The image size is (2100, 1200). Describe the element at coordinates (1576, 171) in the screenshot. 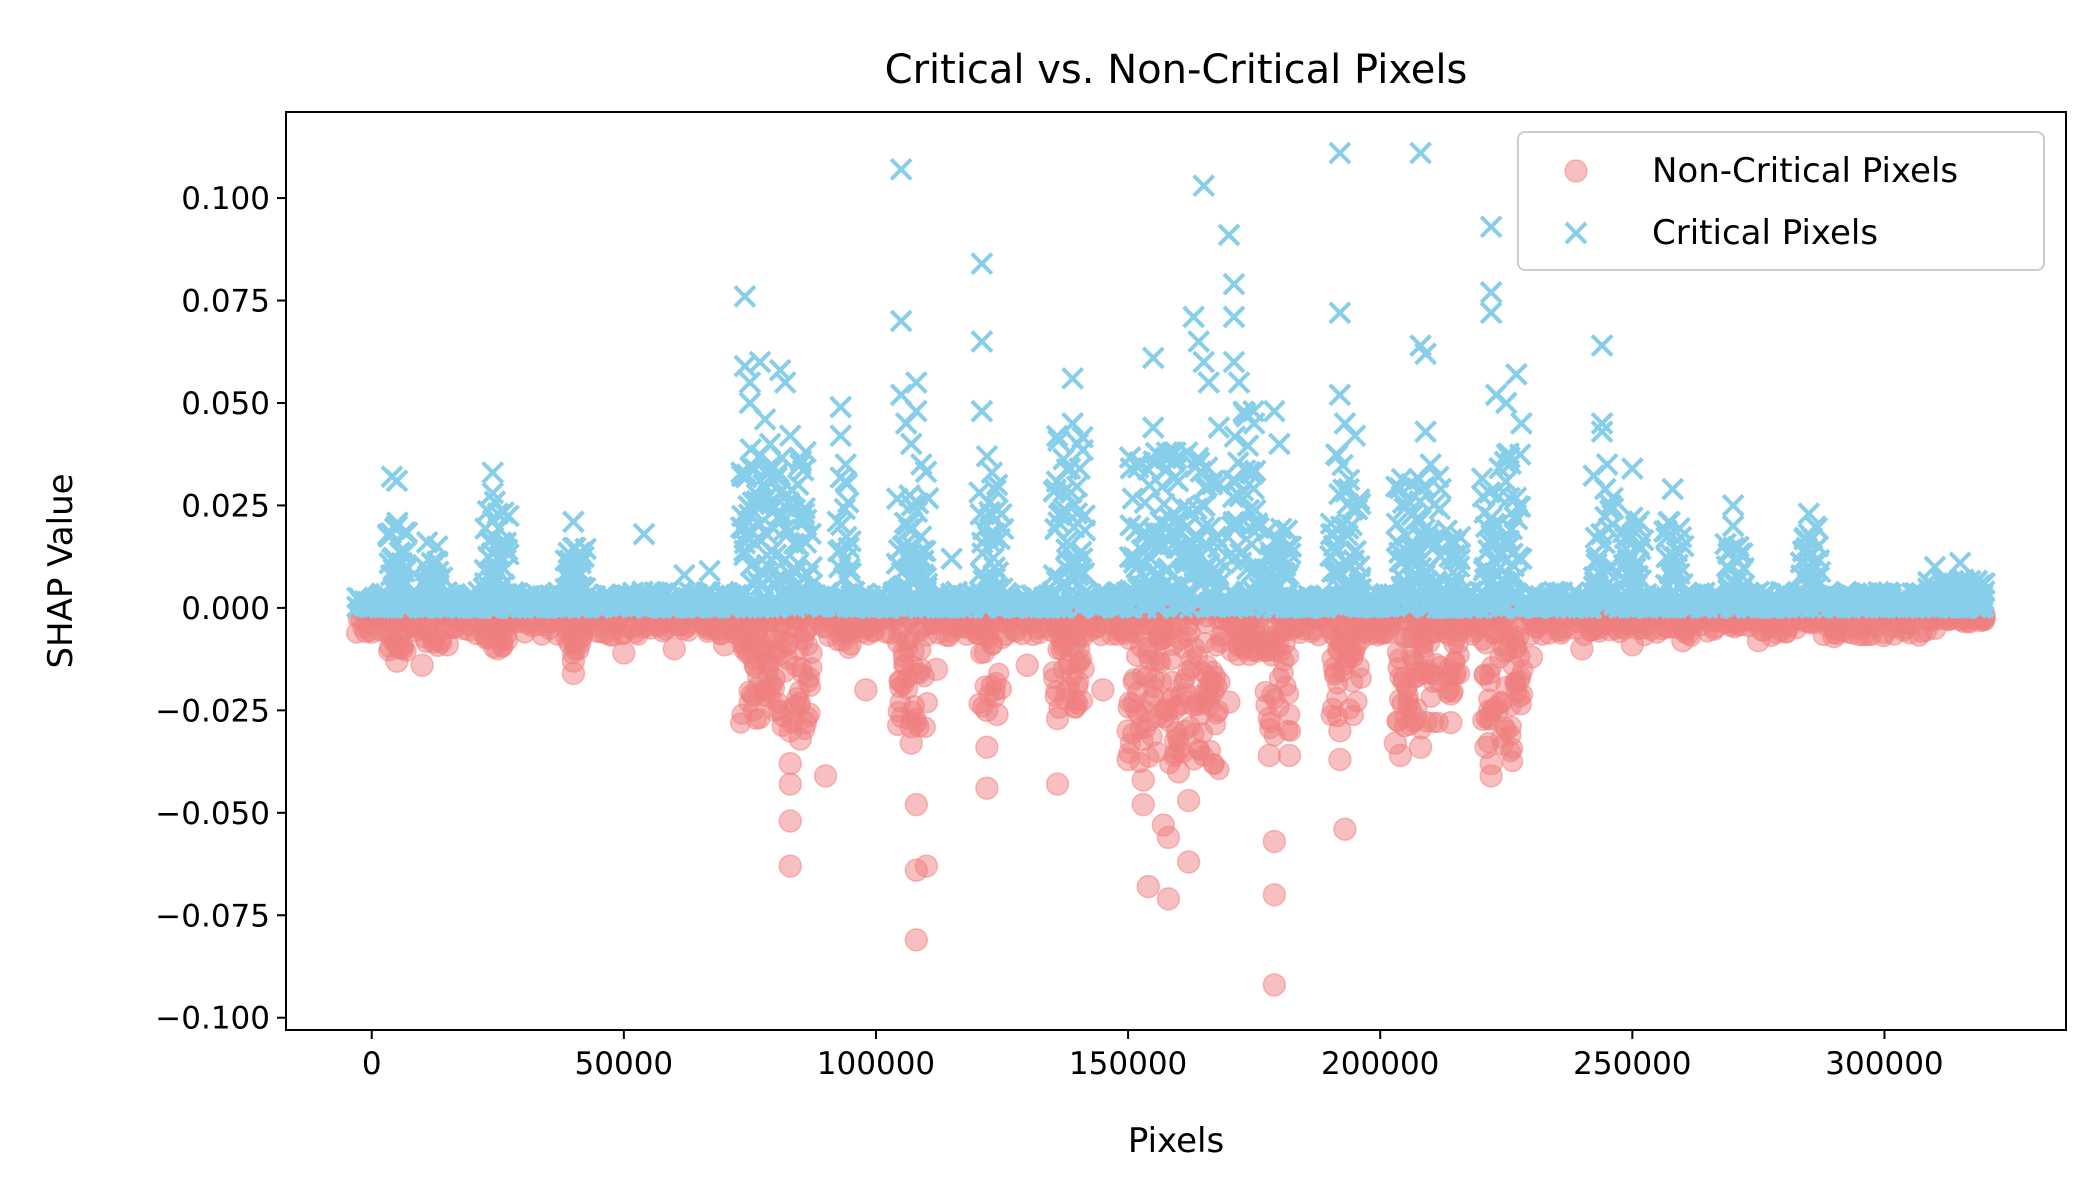

I see `legend-marker-non-critical` at that location.